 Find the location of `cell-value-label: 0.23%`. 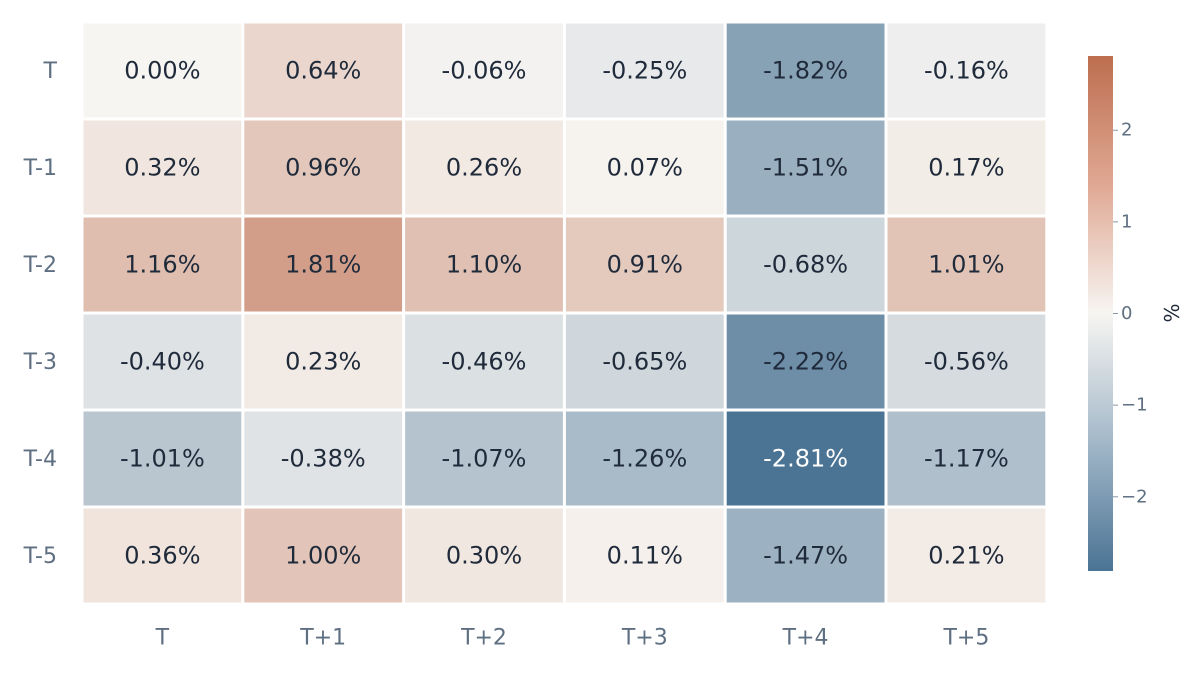

cell-value-label: 0.23% is located at coordinates (323, 362).